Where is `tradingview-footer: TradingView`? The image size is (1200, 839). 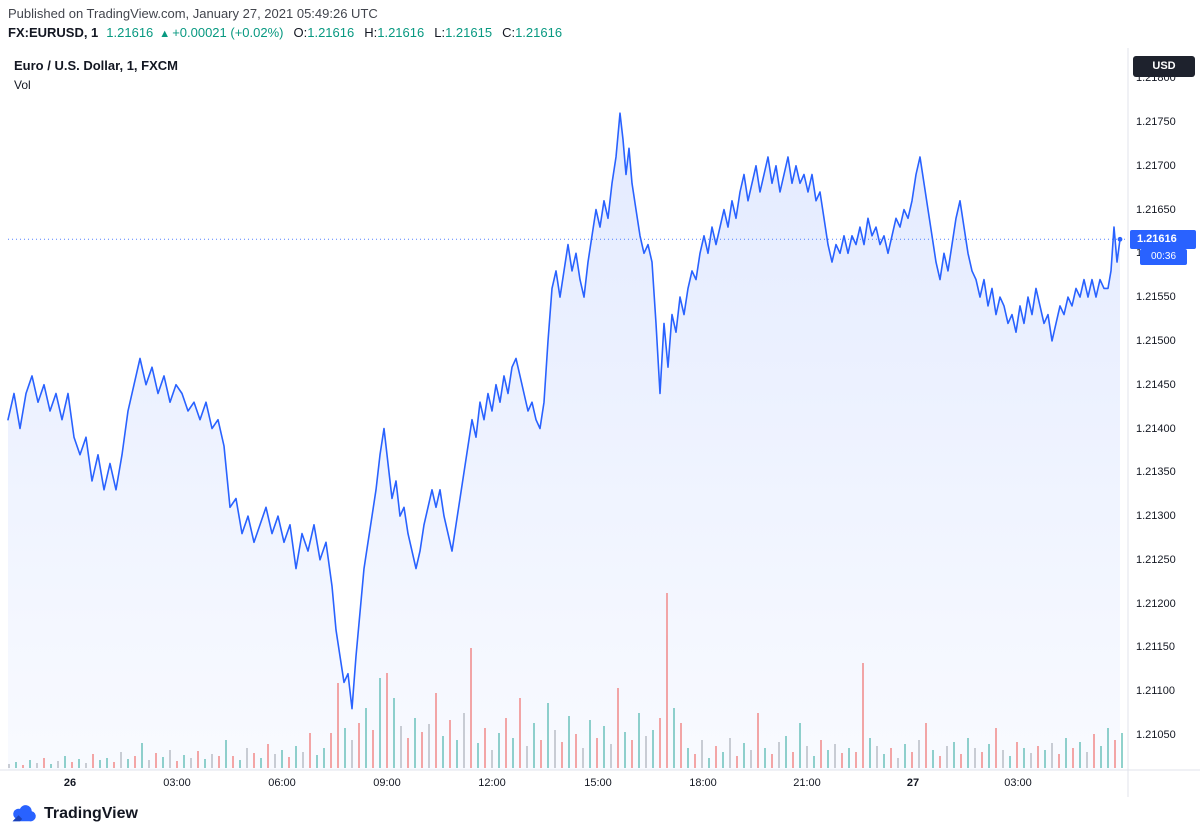
tradingview-footer: TradingView is located at coordinates (74, 813).